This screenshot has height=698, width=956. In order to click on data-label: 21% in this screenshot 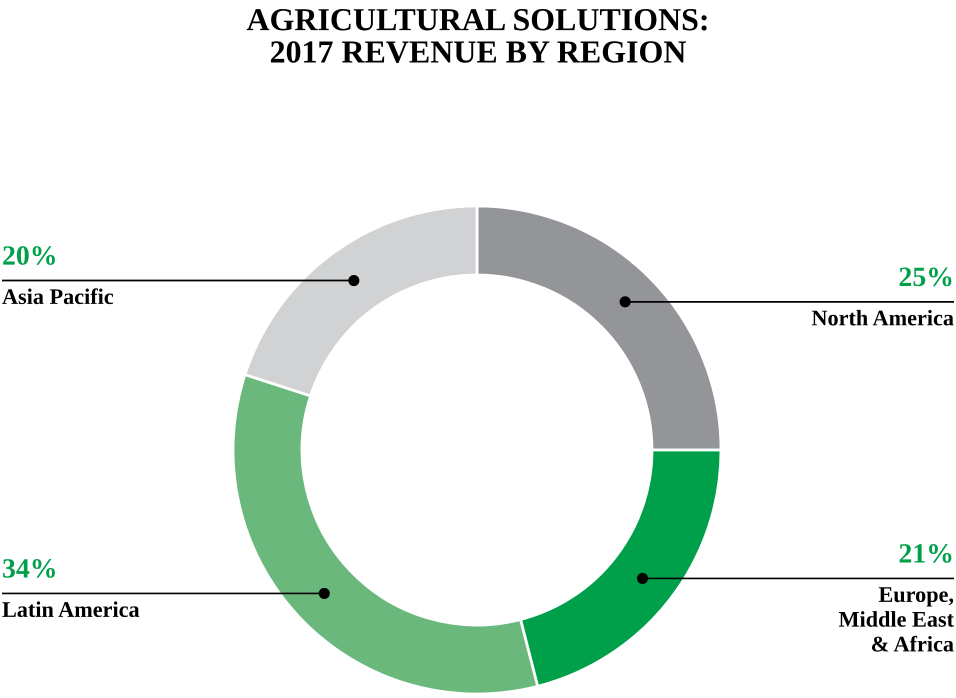, I will do `click(926, 553)`.